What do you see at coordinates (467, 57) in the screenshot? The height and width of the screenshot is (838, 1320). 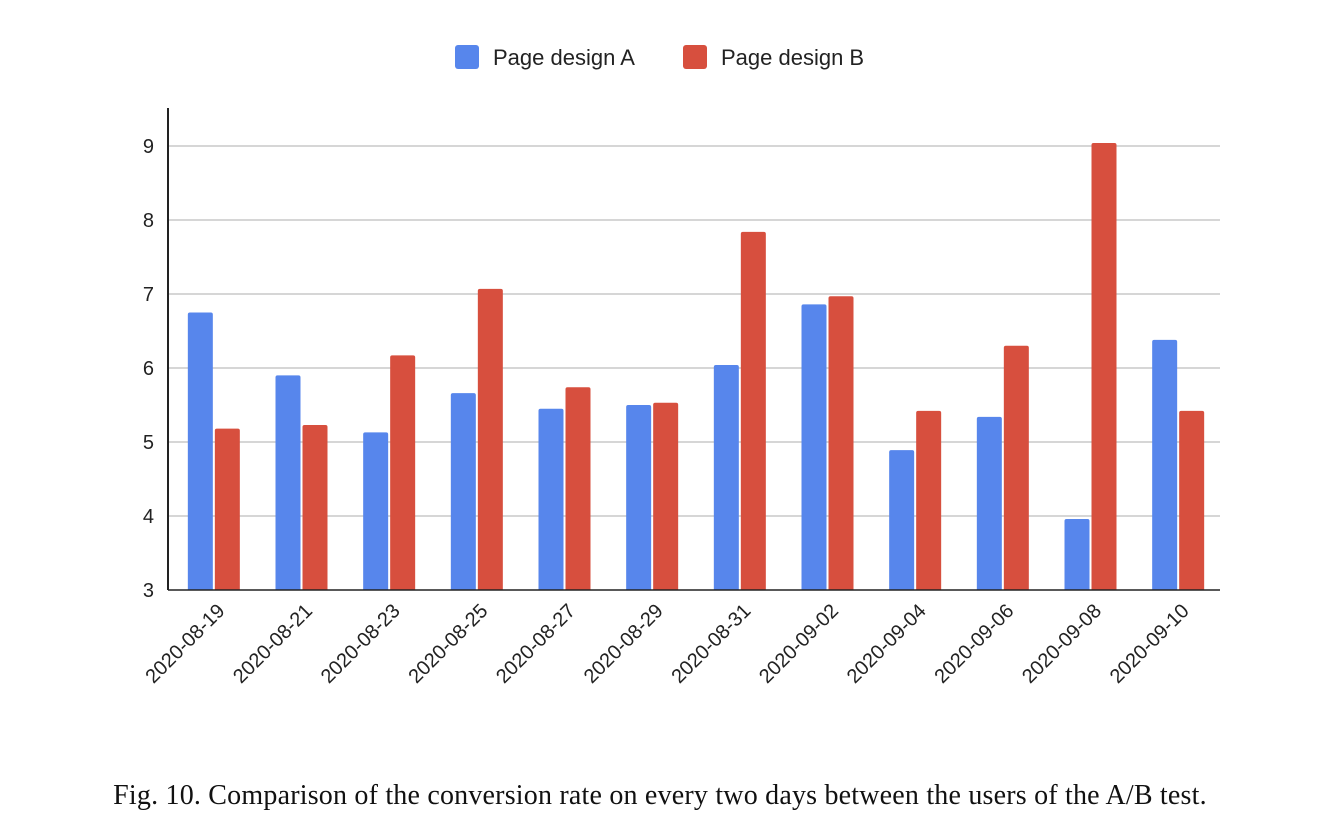 I see `legend-swatch-a` at bounding box center [467, 57].